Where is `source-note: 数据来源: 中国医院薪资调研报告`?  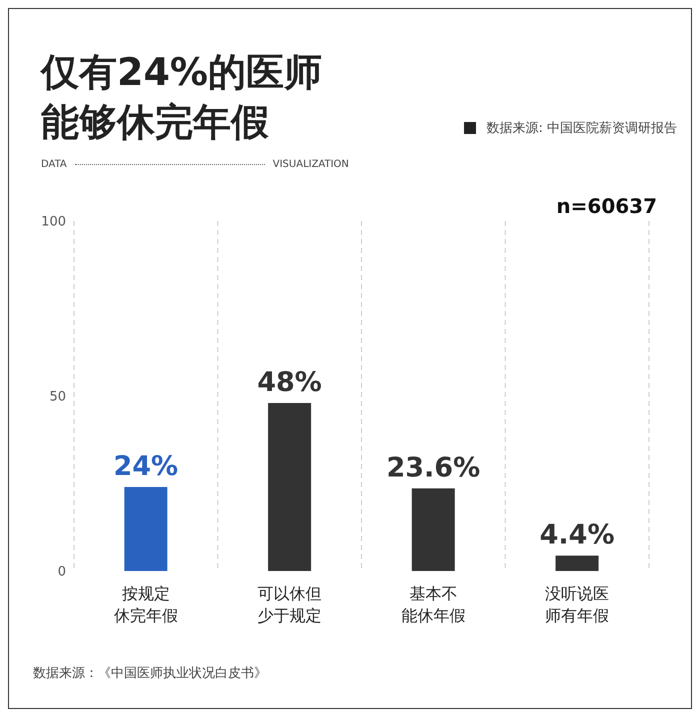
source-note: 数据来源: 中国医院薪资调研报告 is located at coordinates (581, 128).